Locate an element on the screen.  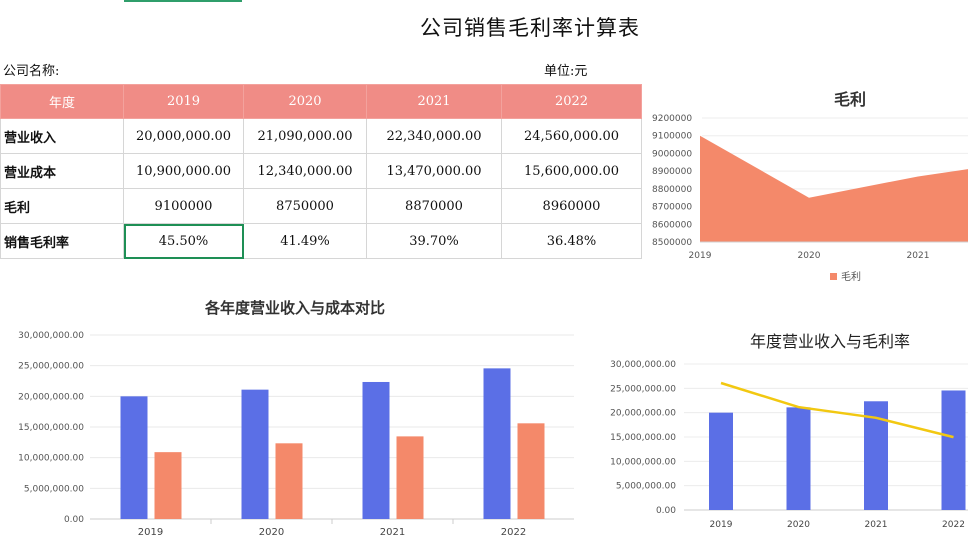
table-cell: 41.49% is located at coordinates (305, 241).